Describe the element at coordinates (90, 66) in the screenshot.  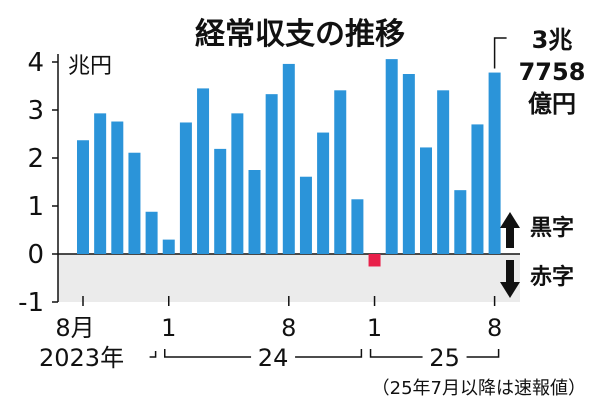
I see `unit-label: 兆円` at that location.